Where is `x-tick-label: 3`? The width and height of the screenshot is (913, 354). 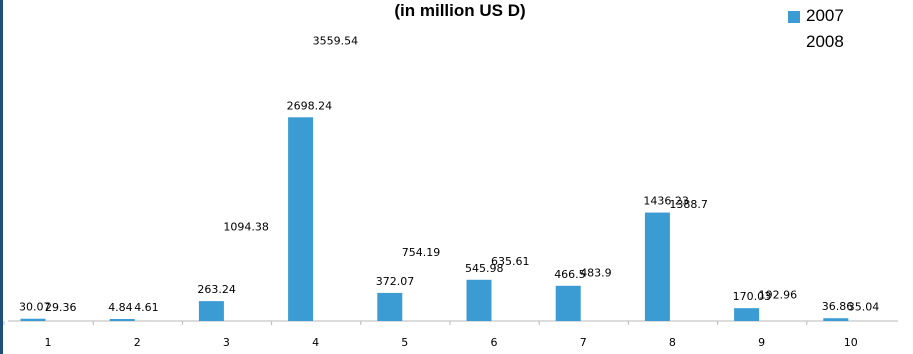
x-tick-label: 3 is located at coordinates (226, 342).